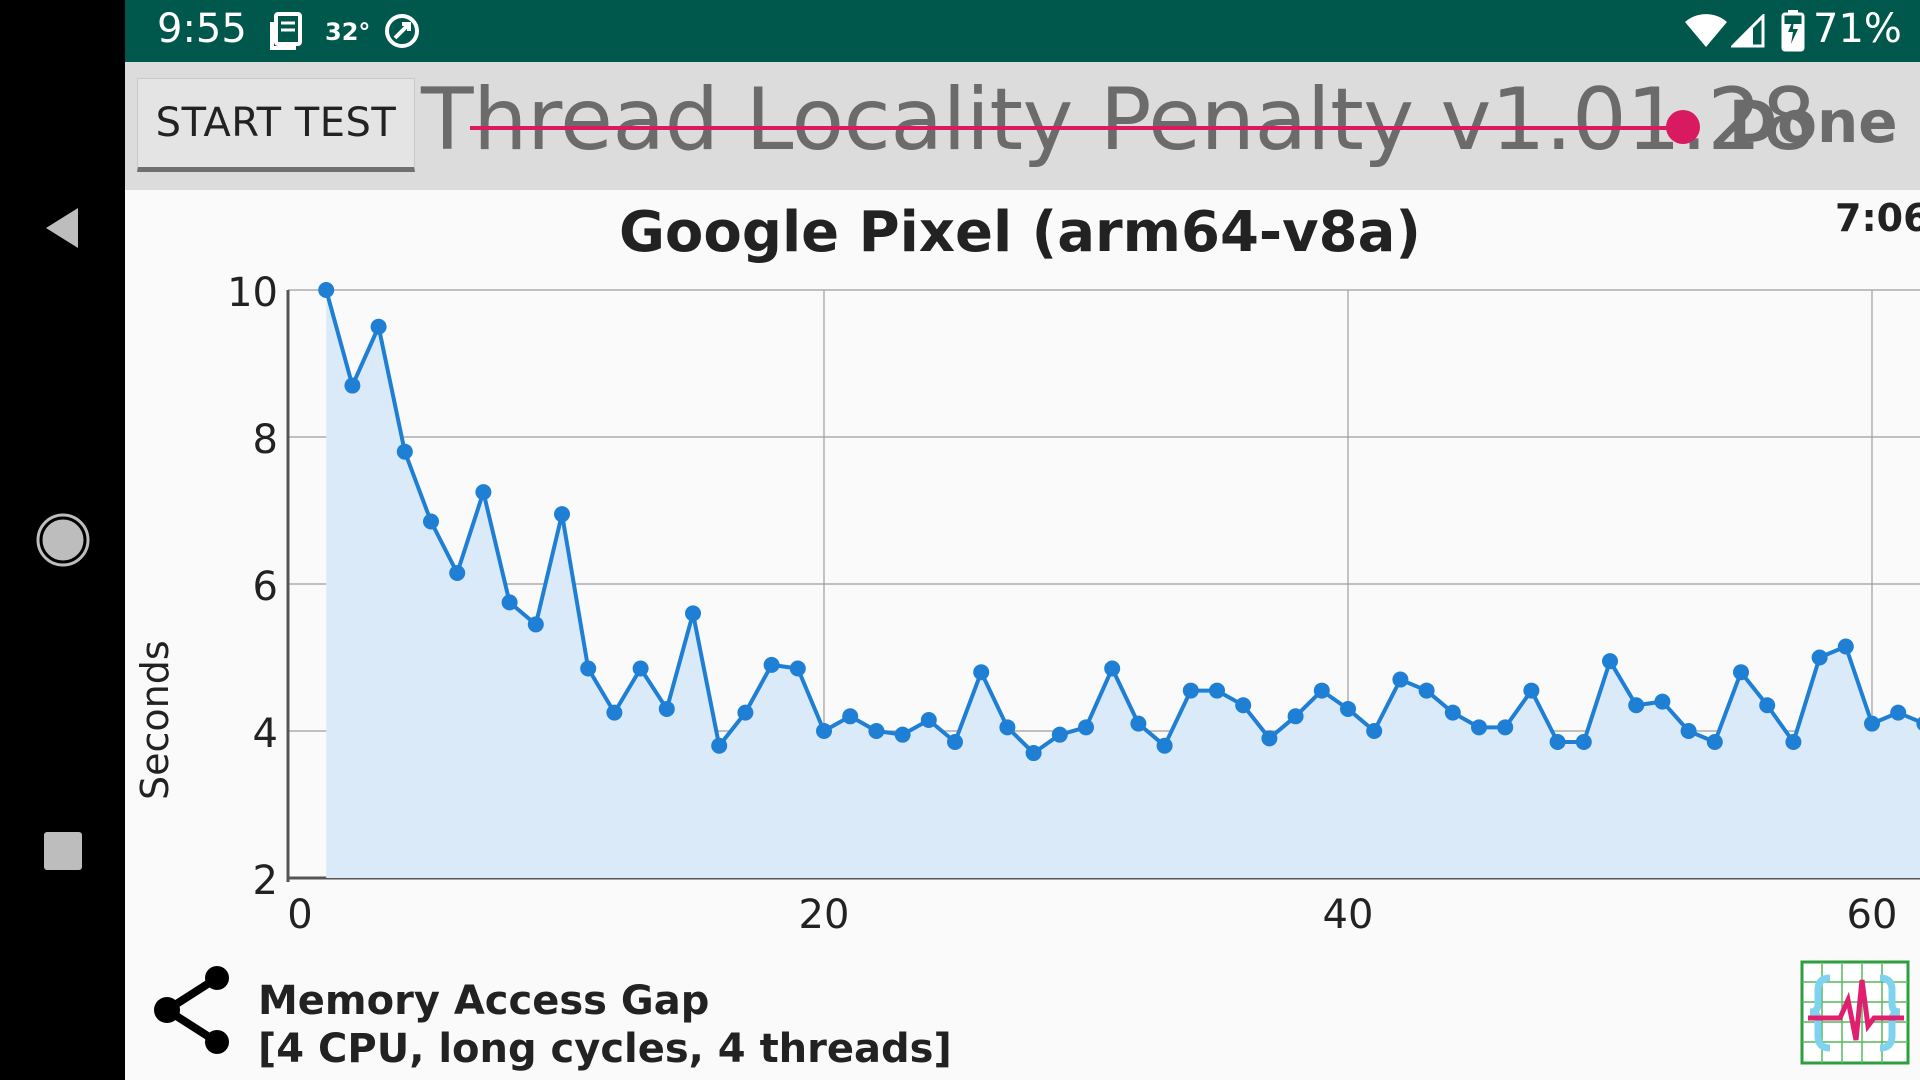 This screenshot has height=1080, width=1920. I want to click on x-tick-label: 0, so click(299, 915).